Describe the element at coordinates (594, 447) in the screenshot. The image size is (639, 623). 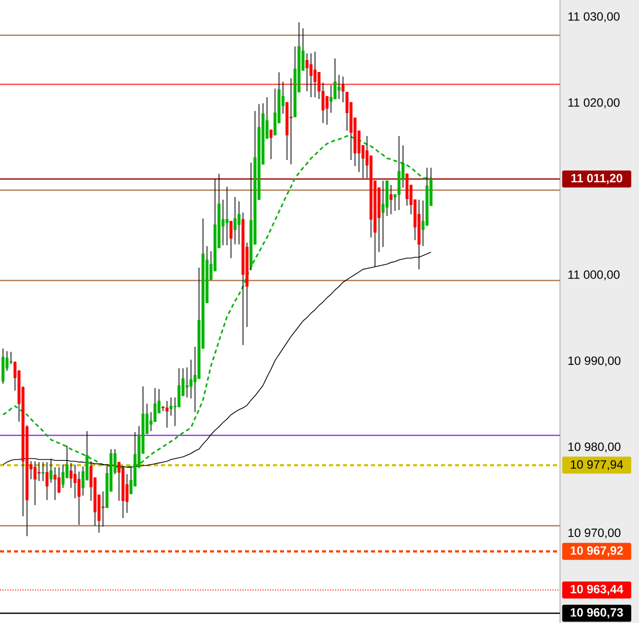
I see `y-tick-label: 10 980,00` at that location.